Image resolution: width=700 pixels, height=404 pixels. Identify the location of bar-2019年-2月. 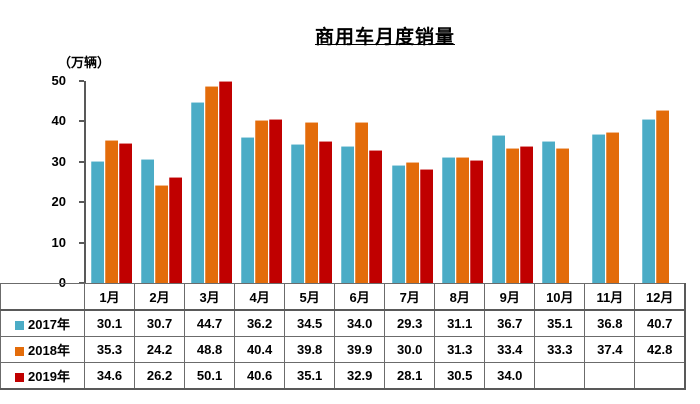
(175, 230).